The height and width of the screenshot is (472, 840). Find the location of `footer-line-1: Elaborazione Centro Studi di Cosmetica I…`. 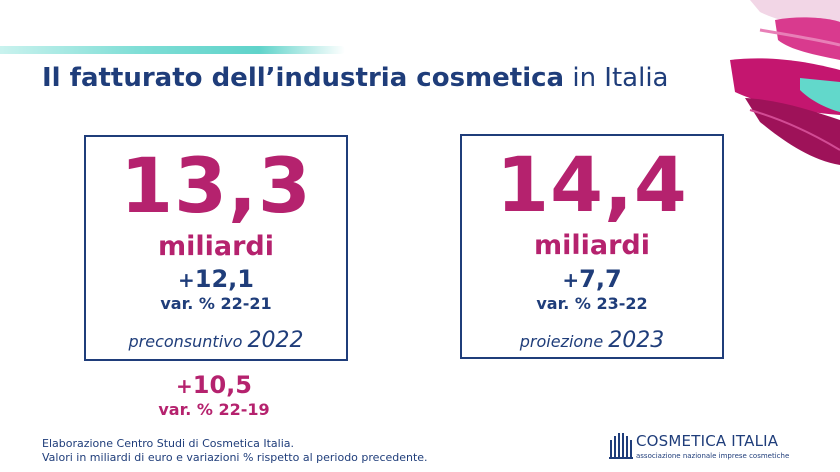

footer-line-1: Elaborazione Centro Studi di Cosmetica I… is located at coordinates (168, 443).